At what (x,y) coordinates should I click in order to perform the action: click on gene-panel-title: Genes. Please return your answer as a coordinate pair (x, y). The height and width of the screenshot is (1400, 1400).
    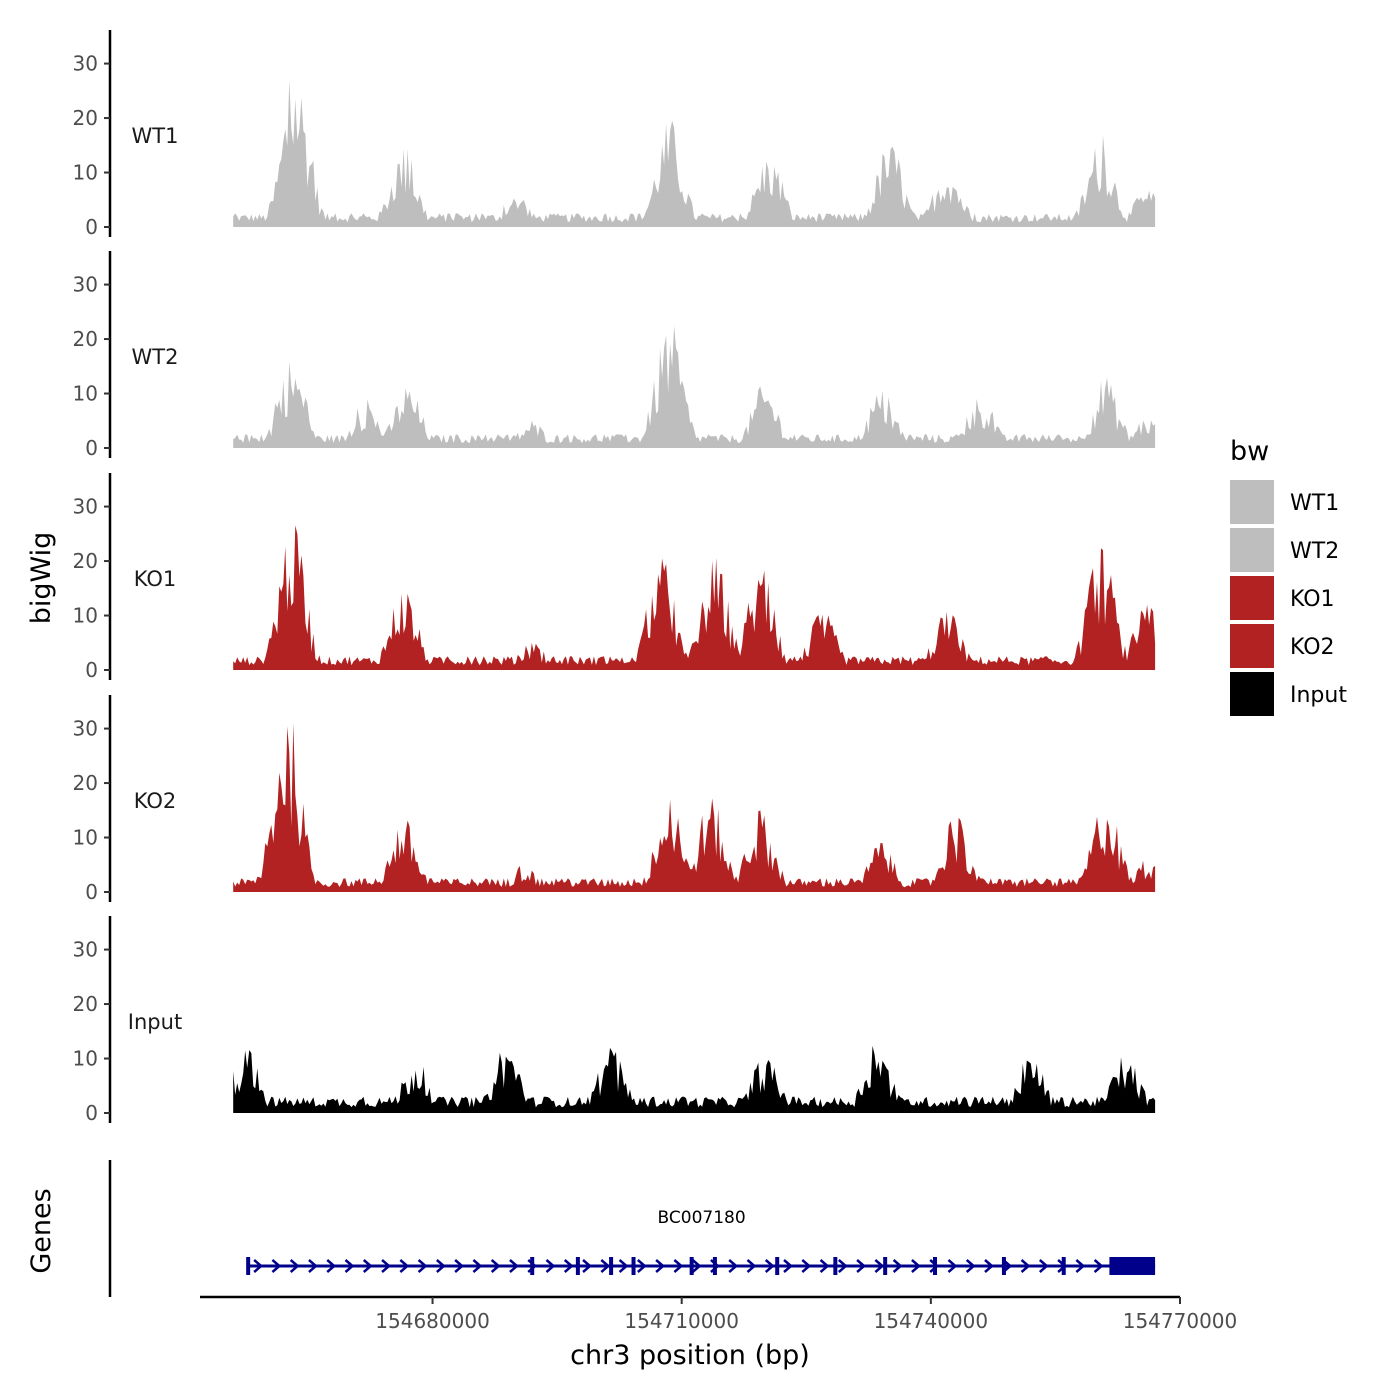
    Looking at the image, I should click on (41, 1230).